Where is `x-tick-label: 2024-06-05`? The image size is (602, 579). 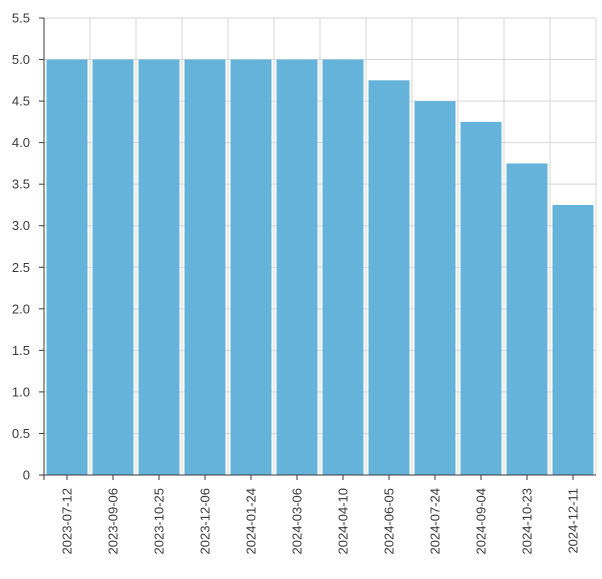
x-tick-label: 2024-06-05 is located at coordinates (389, 521).